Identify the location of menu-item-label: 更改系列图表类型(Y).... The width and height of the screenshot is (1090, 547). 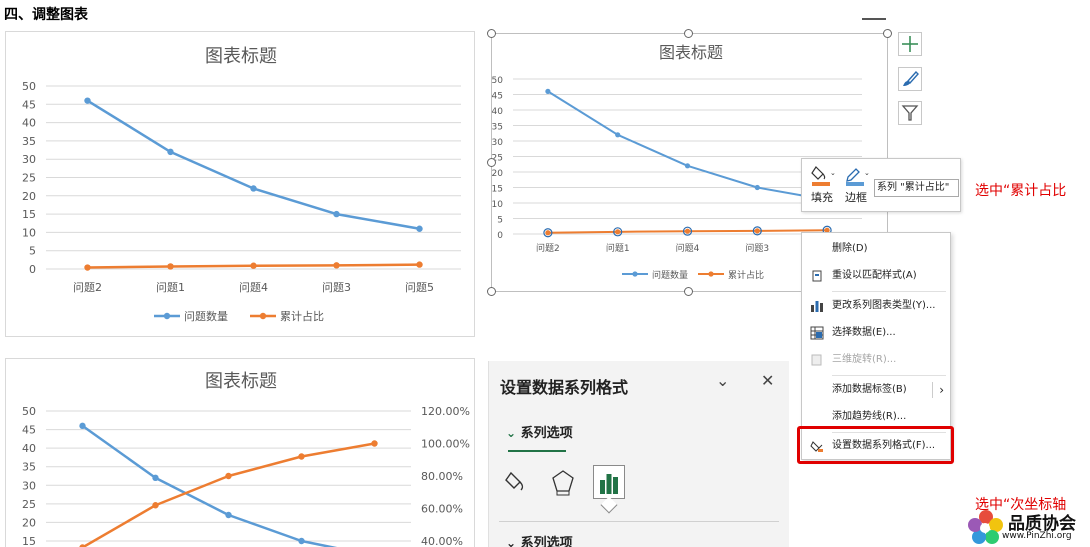
(884, 305).